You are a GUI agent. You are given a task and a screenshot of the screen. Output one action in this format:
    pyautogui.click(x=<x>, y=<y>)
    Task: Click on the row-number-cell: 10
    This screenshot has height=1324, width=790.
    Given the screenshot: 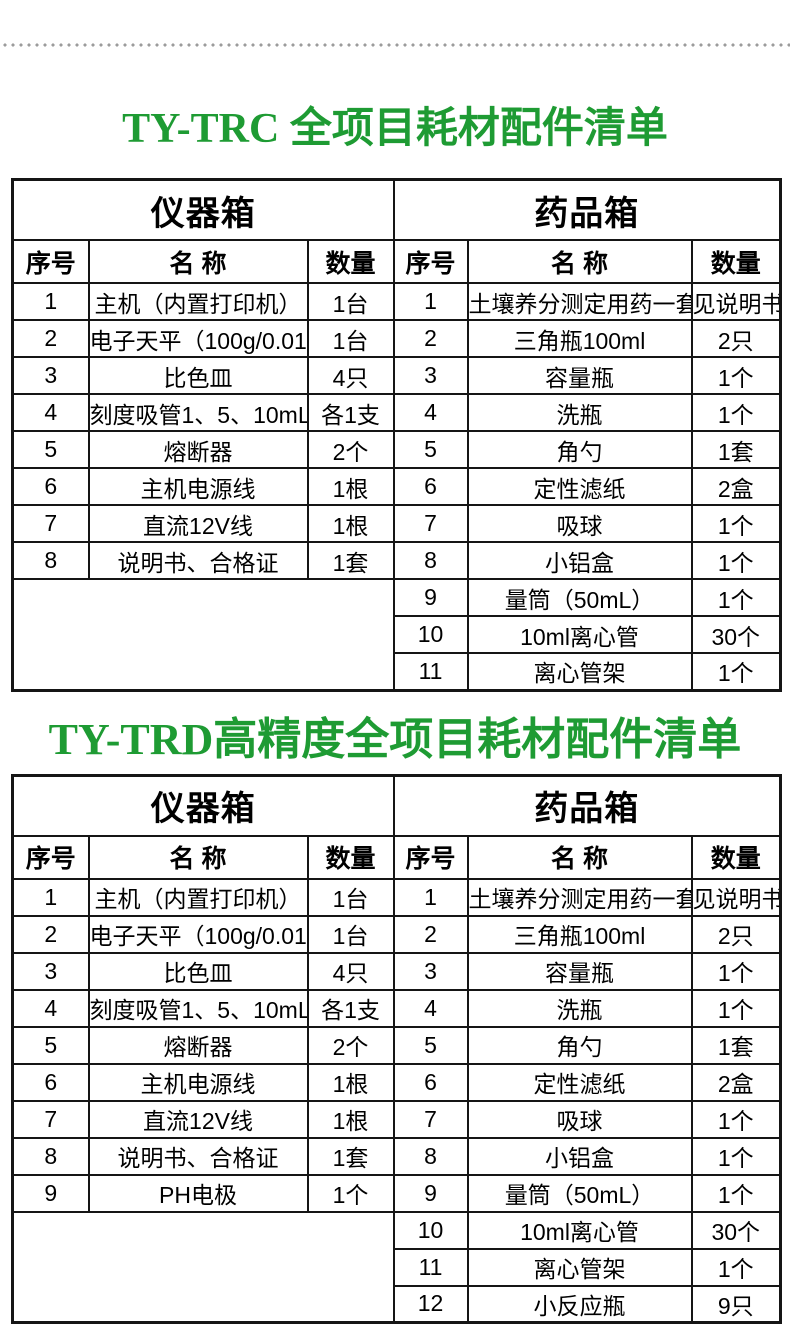 What is the action you would take?
    pyautogui.click(x=430, y=1230)
    